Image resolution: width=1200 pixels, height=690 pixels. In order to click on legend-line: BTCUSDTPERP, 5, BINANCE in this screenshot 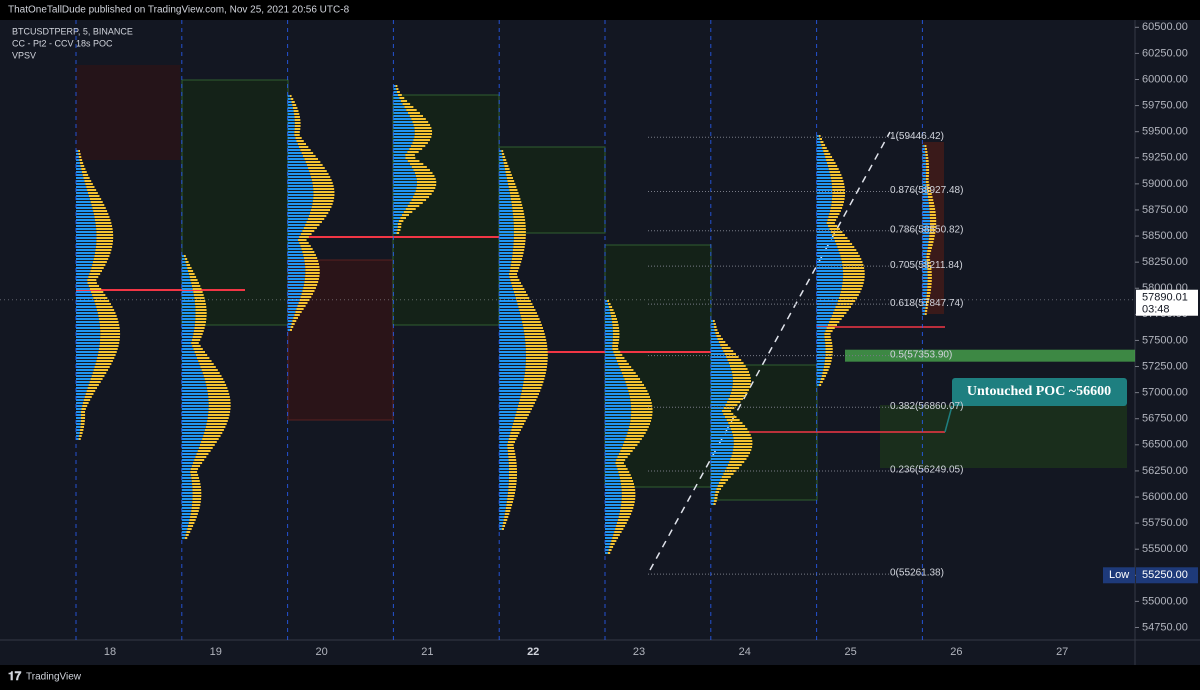, I will do `click(72, 31)`.